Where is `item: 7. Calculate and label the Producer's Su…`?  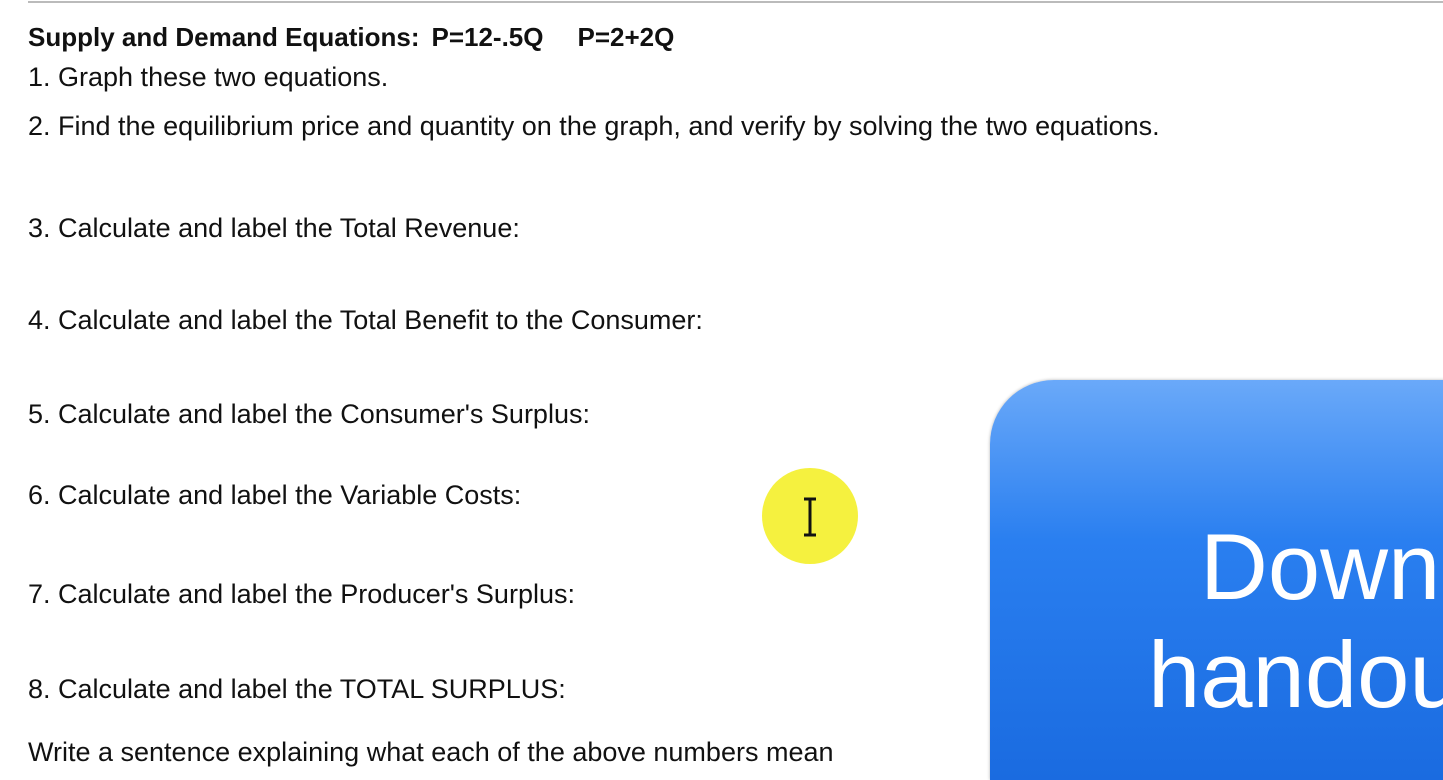 item: 7. Calculate and label the Producer's Su… is located at coordinates (301, 594).